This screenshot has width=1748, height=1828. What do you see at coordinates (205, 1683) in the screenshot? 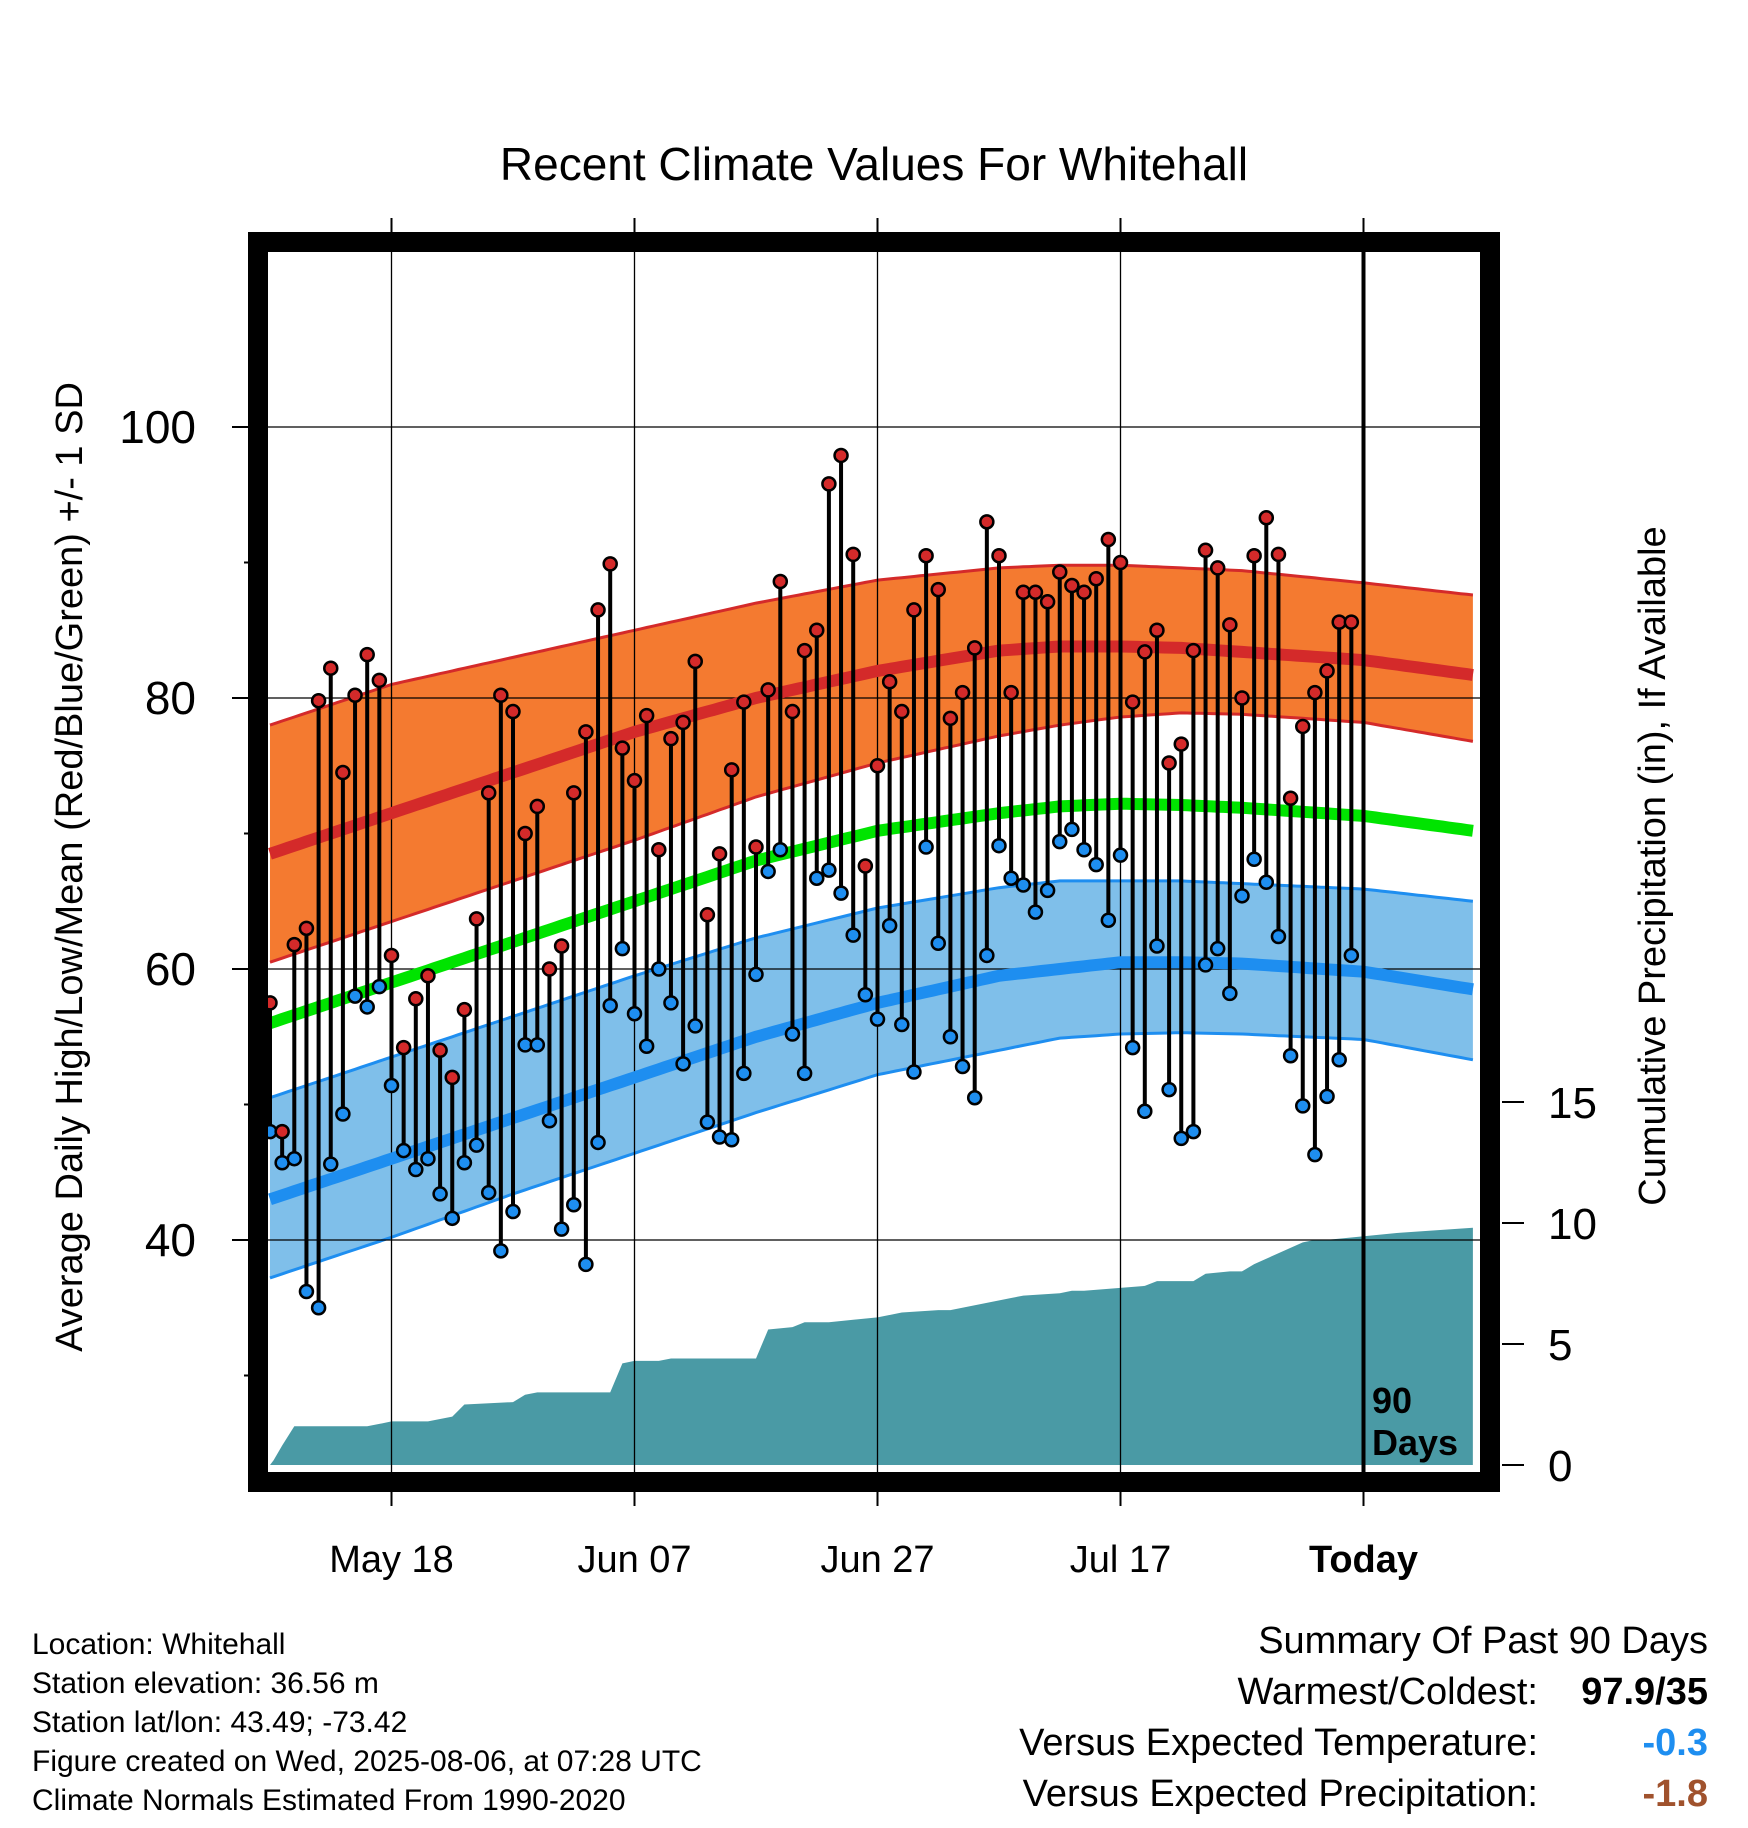
I see `elevation-text: Station elevation: 36.56 m` at bounding box center [205, 1683].